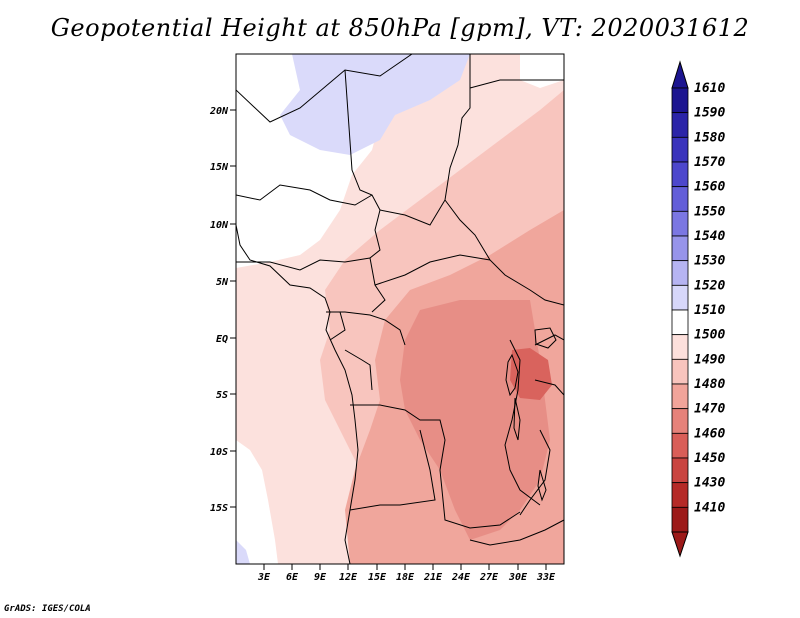 The image size is (800, 618). I want to click on colorbar-label: 1480, so click(709, 384).